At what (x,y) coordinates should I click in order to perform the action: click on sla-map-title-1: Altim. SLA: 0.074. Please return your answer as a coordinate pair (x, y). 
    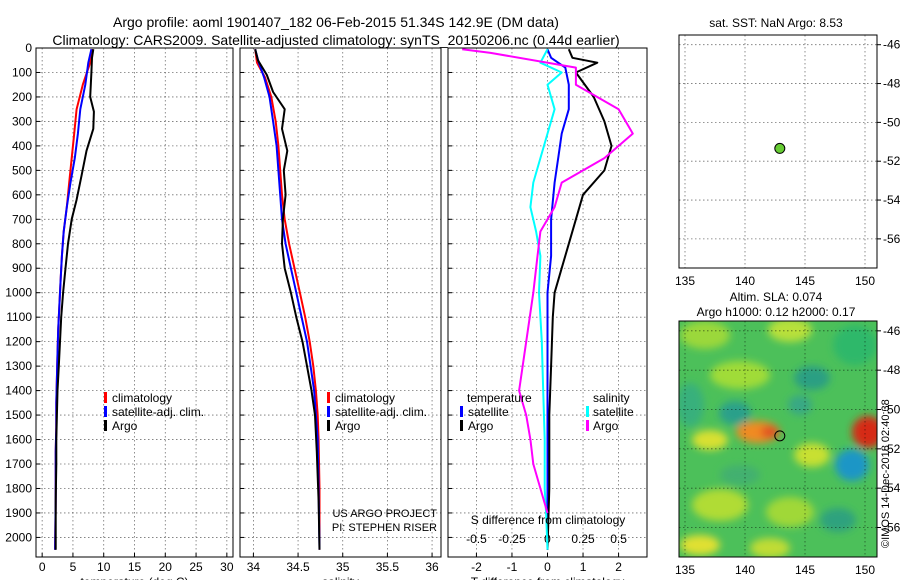
    Looking at the image, I should click on (776, 297).